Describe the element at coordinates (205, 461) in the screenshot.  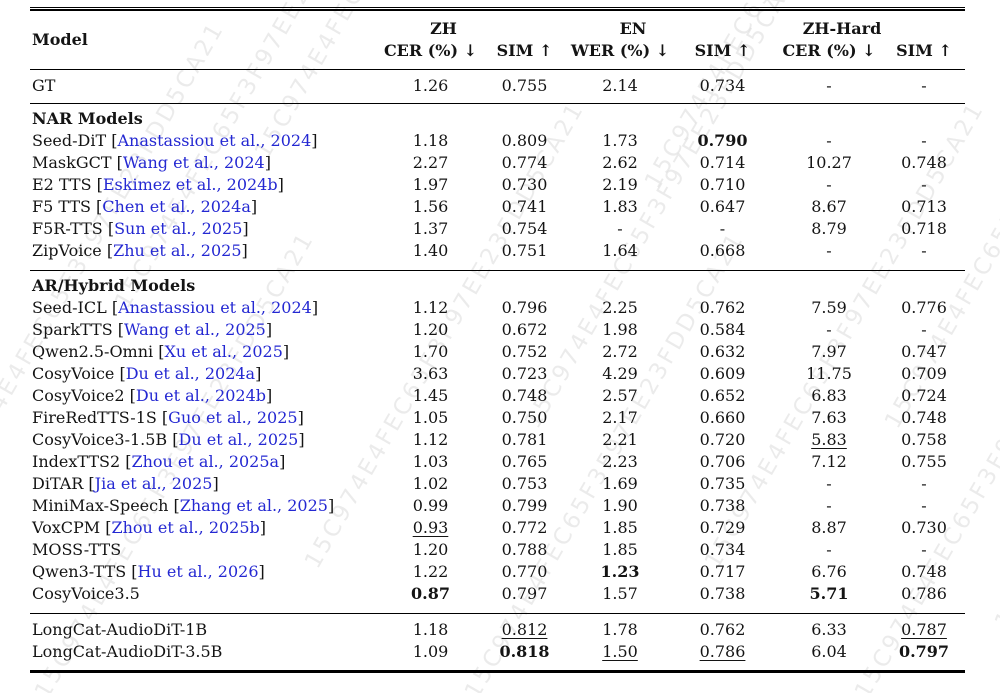
I see `citation-link: Zhou et al., 2025a` at that location.